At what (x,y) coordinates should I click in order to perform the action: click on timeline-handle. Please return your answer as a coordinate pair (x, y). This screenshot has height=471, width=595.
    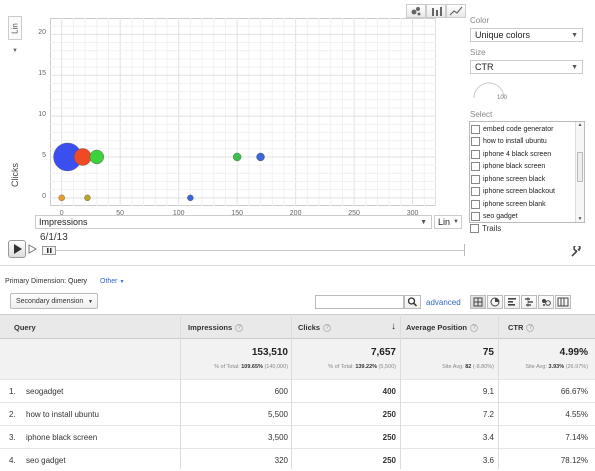
    Looking at the image, I should click on (49, 250).